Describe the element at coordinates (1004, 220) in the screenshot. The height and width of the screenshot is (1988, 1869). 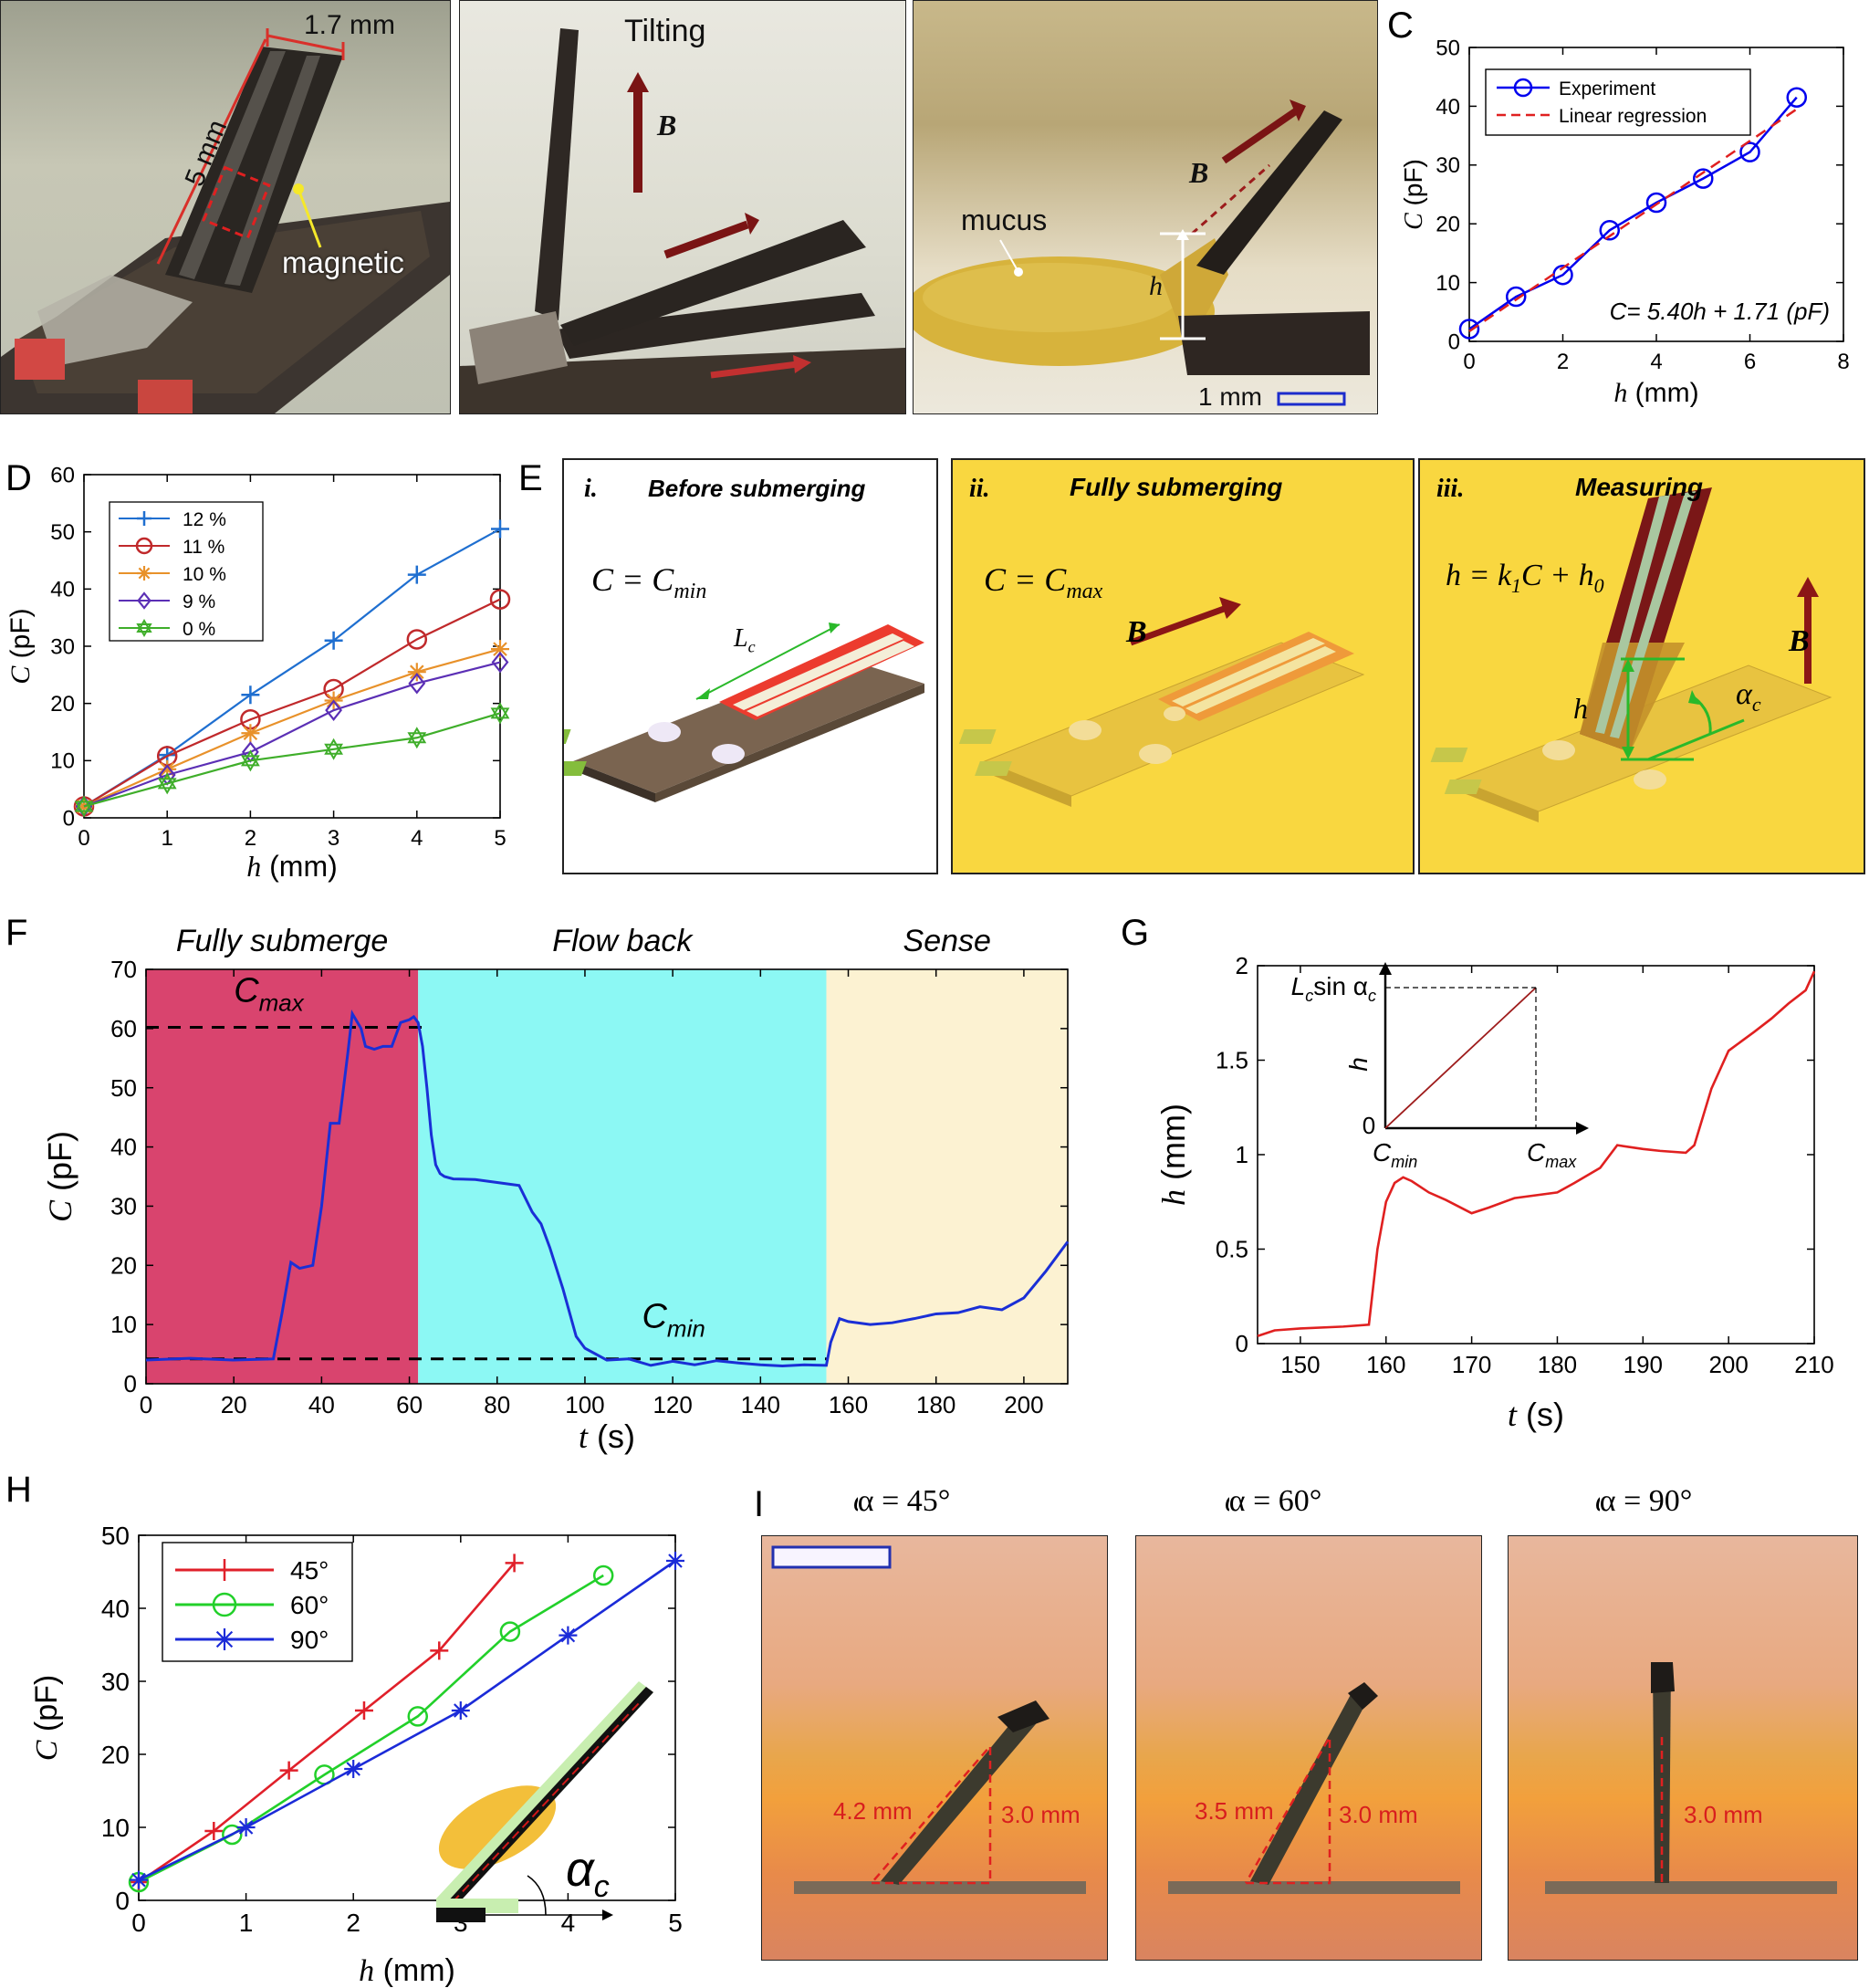
I see `mucus-label: mucus` at that location.